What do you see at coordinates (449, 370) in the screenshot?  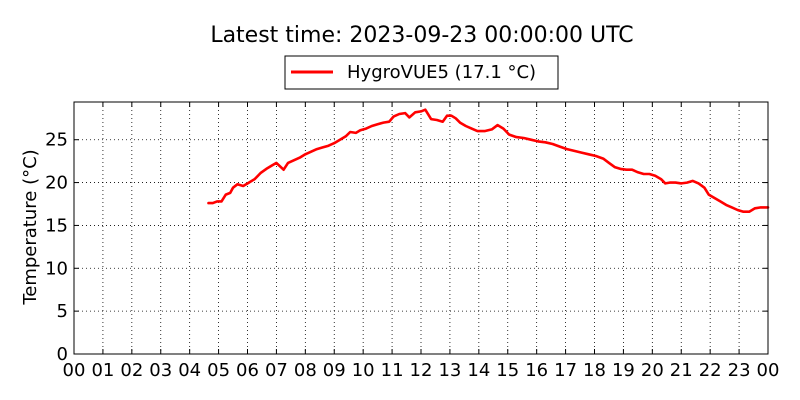 I see `x-tick-label: 13` at bounding box center [449, 370].